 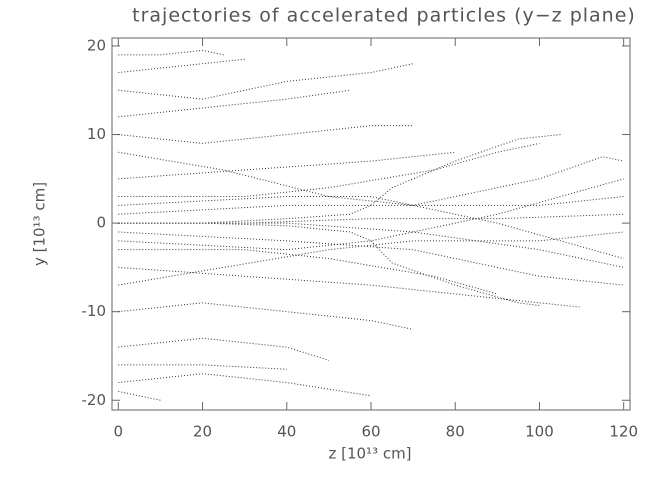 What do you see at coordinates (369, 454) in the screenshot?
I see `x-axis-label: z [10¹³ cm]` at bounding box center [369, 454].